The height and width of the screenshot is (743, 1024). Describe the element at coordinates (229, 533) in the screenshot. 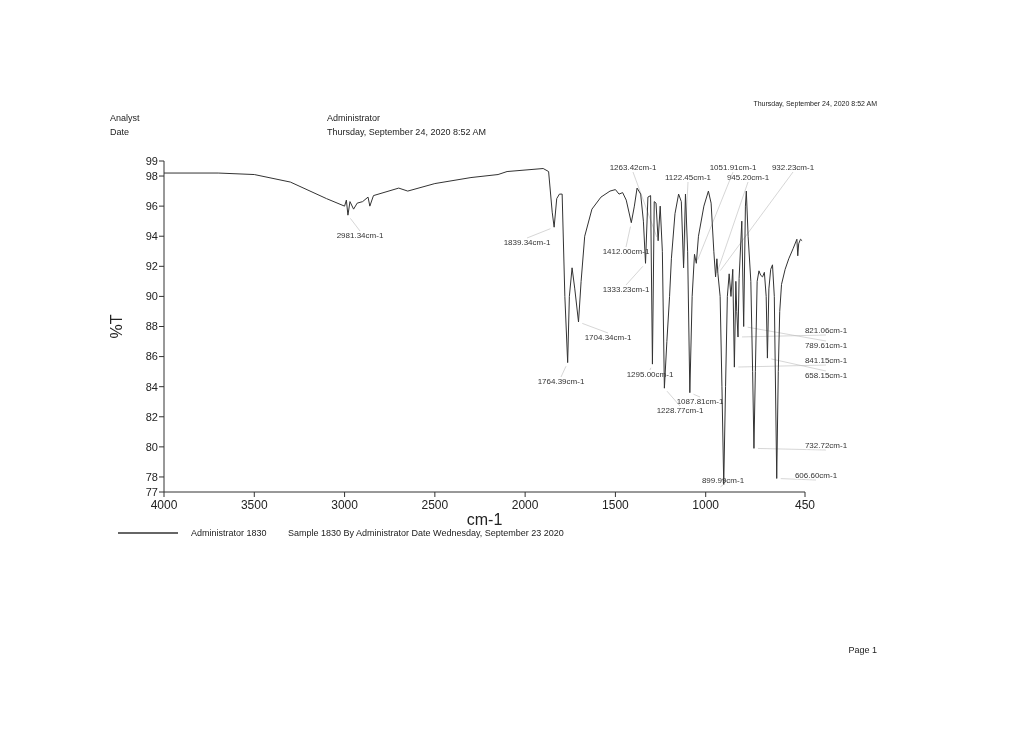

I see `text: Administrator 1830` at that location.